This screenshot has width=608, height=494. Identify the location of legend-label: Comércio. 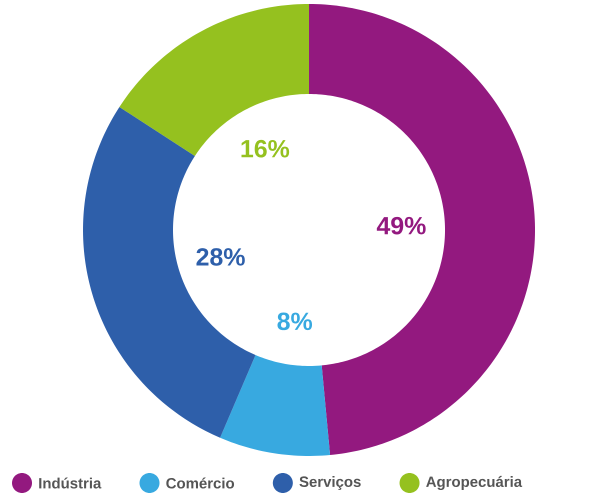
(200, 483).